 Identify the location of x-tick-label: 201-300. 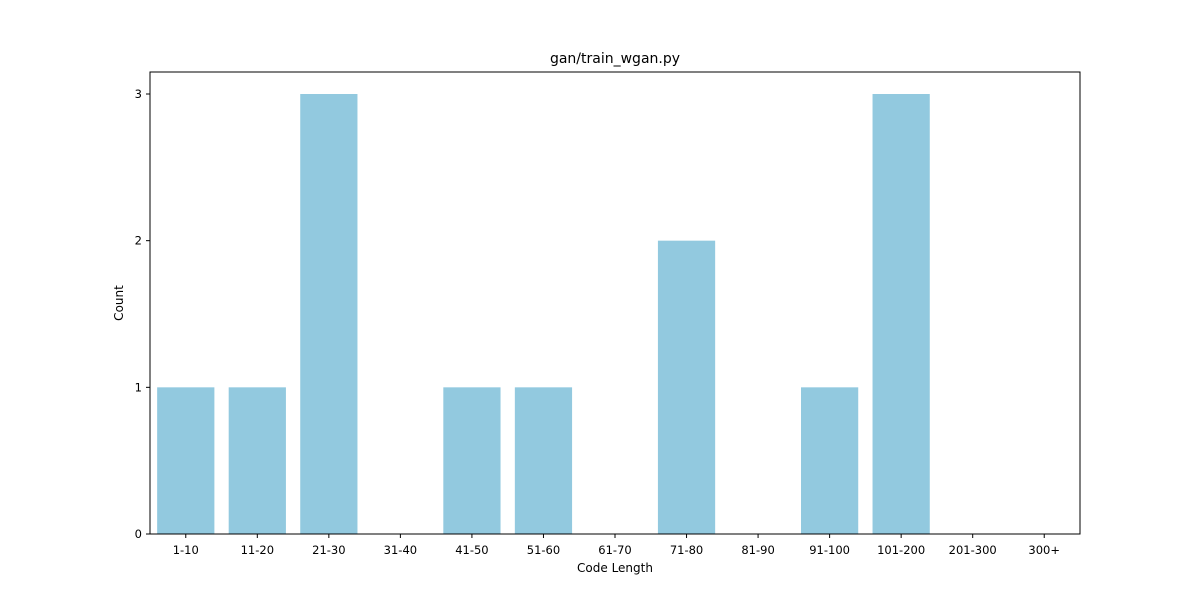
(973, 550).